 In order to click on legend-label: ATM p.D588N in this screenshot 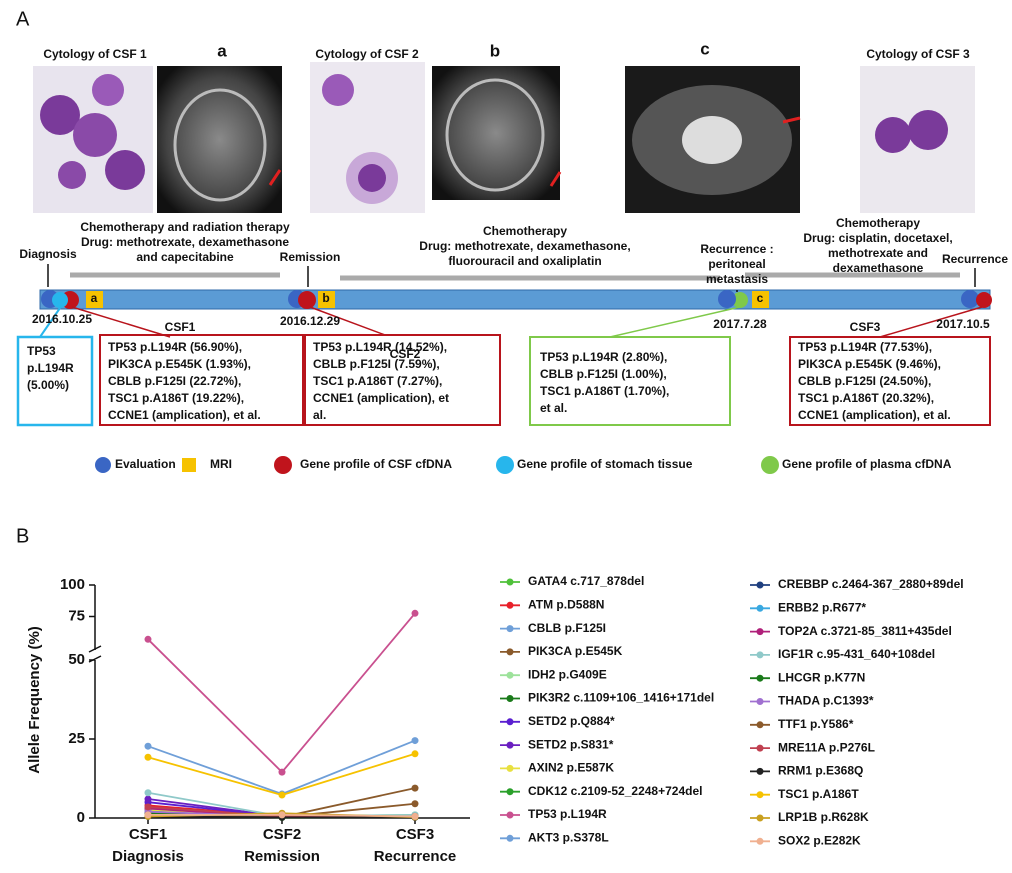, I will do `click(566, 604)`.